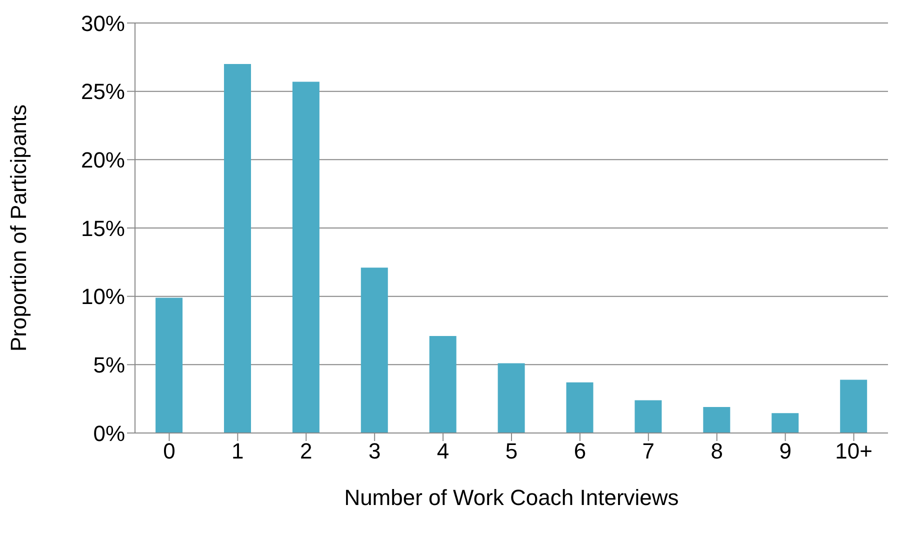 The height and width of the screenshot is (533, 898). I want to click on y-tick-label: 25%, so click(102, 91).